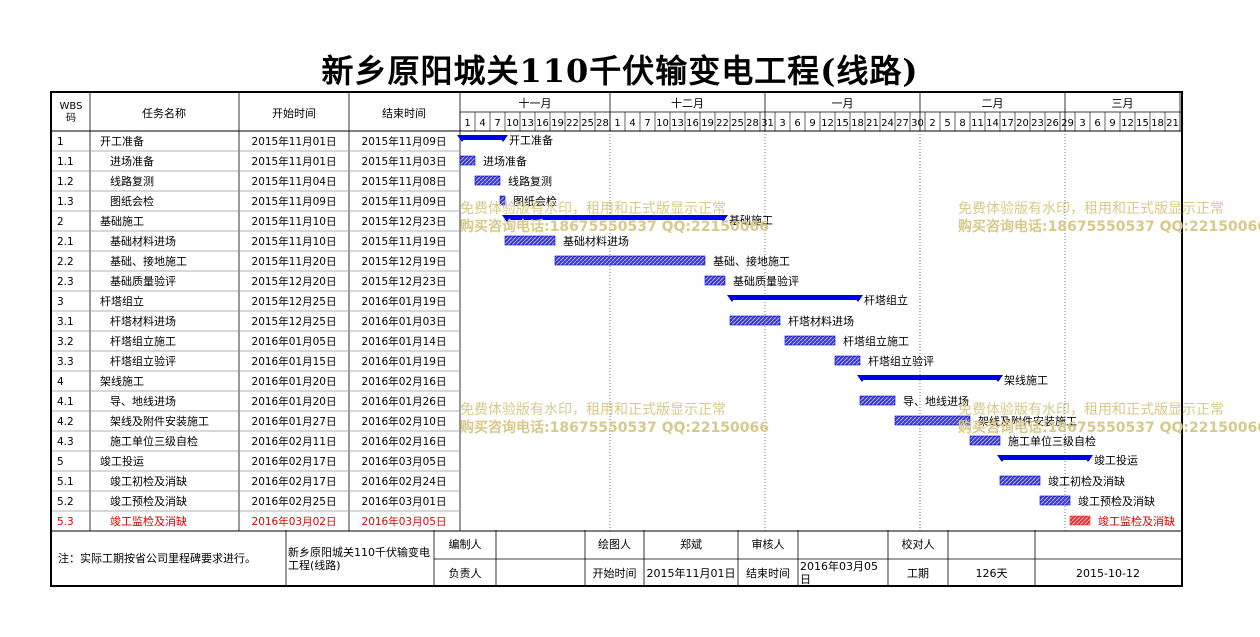 This screenshot has height=637, width=1260. What do you see at coordinates (752, 123) in the screenshot?
I see `day-tick-label: 28` at bounding box center [752, 123].